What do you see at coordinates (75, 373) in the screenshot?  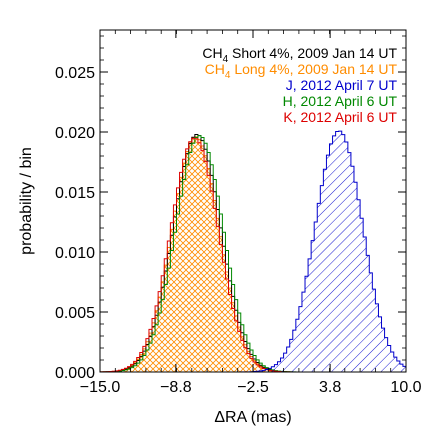 I see `y-tick-label: 0.000` at bounding box center [75, 373].